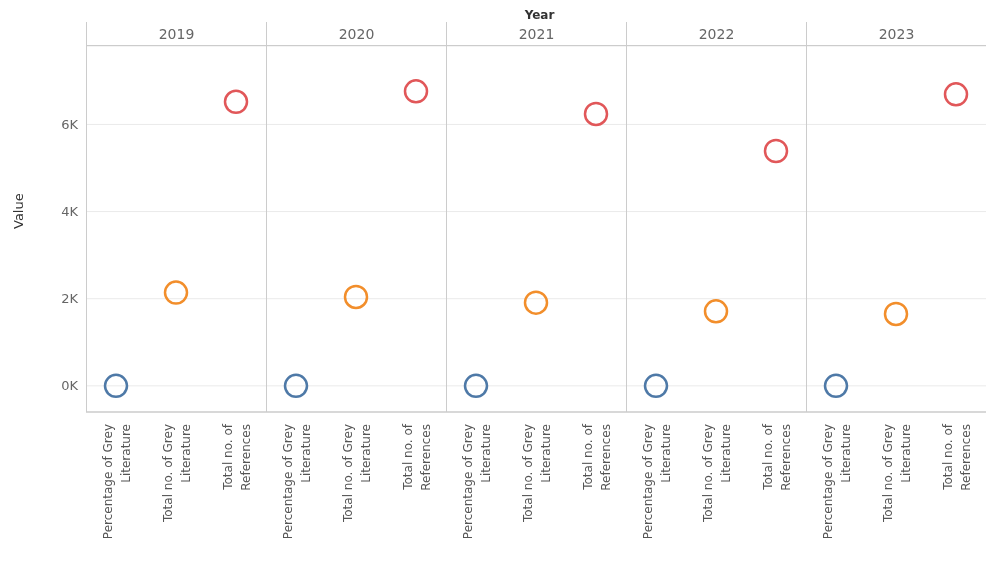  Describe the element at coordinates (70, 212) in the screenshot. I see `y-tick-label: 4K` at that location.